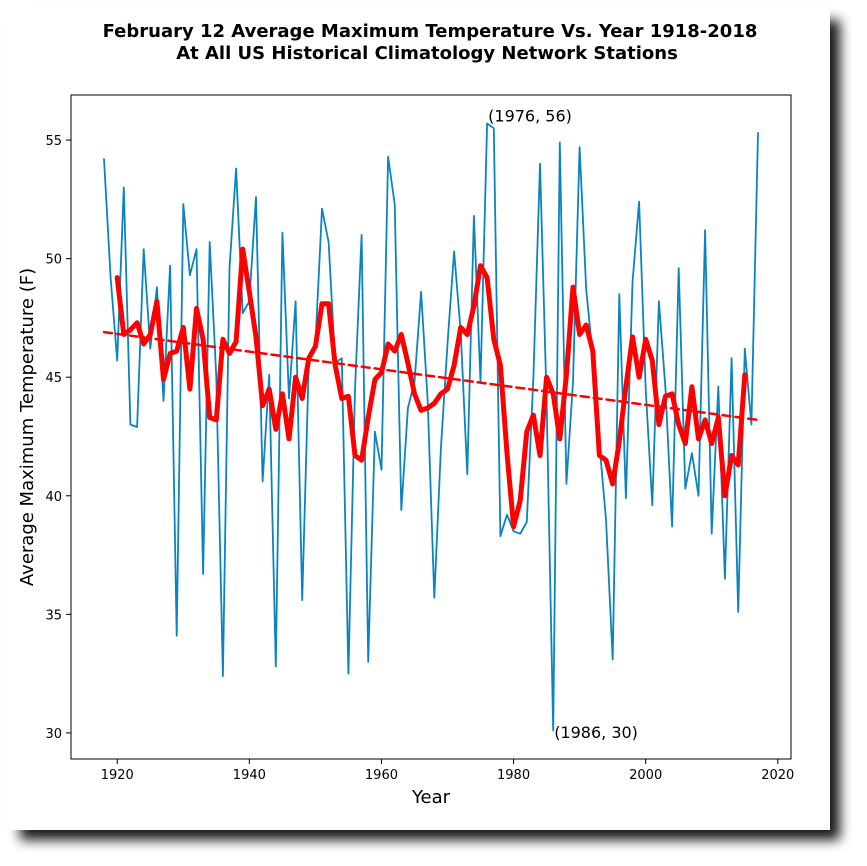 This screenshot has width=867, height=866. What do you see at coordinates (53, 497) in the screenshot?
I see `y-tick-label: 40` at bounding box center [53, 497].